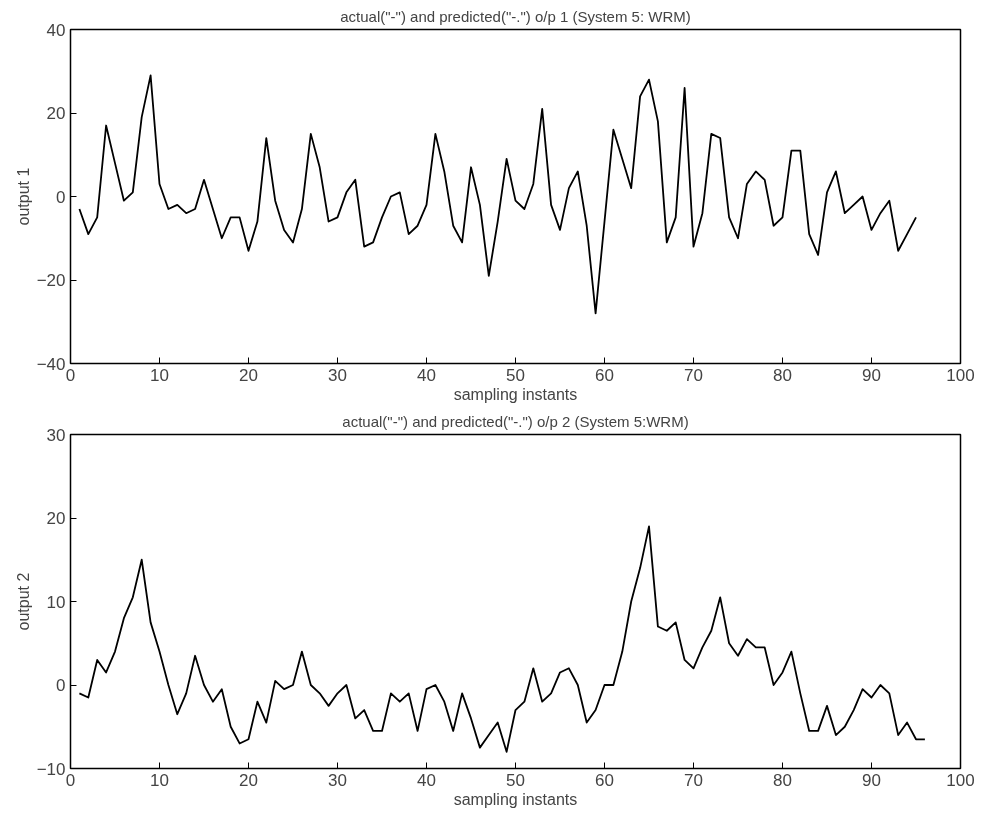 The height and width of the screenshot is (818, 1007). I want to click on y-tick-label: −10, so click(51, 769).